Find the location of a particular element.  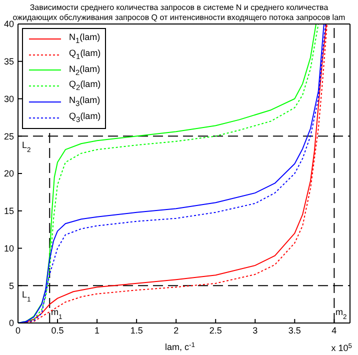

ref-line-label: L$_{2}$ is located at coordinates (27, 147).